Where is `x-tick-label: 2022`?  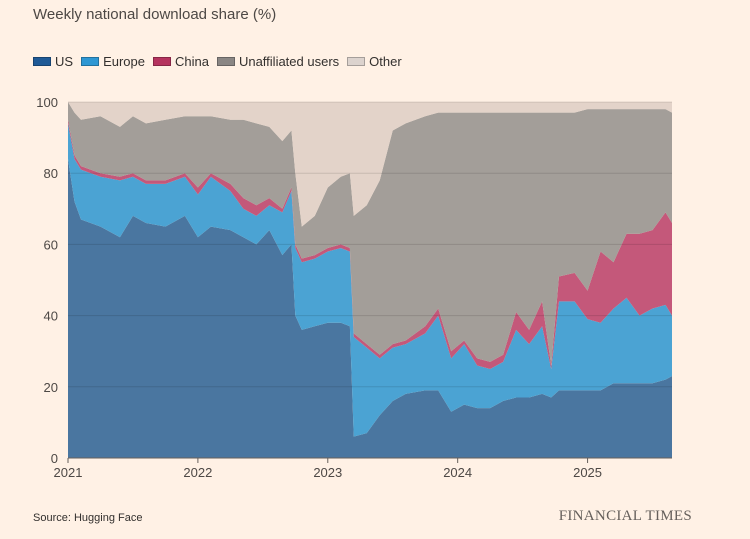 x-tick-label: 2022 is located at coordinates (197, 472).